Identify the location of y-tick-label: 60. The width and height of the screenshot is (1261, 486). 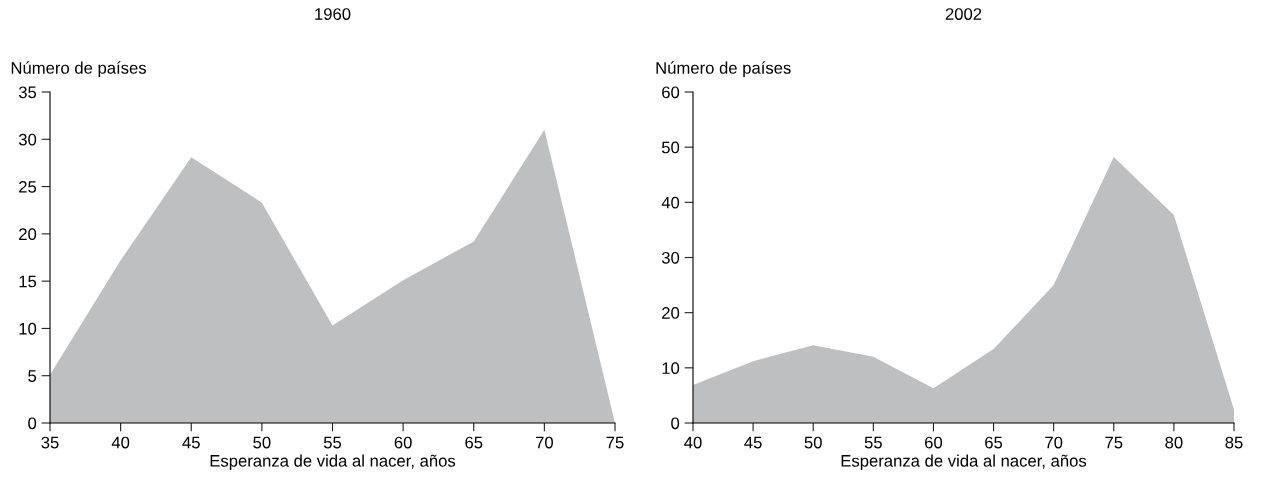
(671, 92).